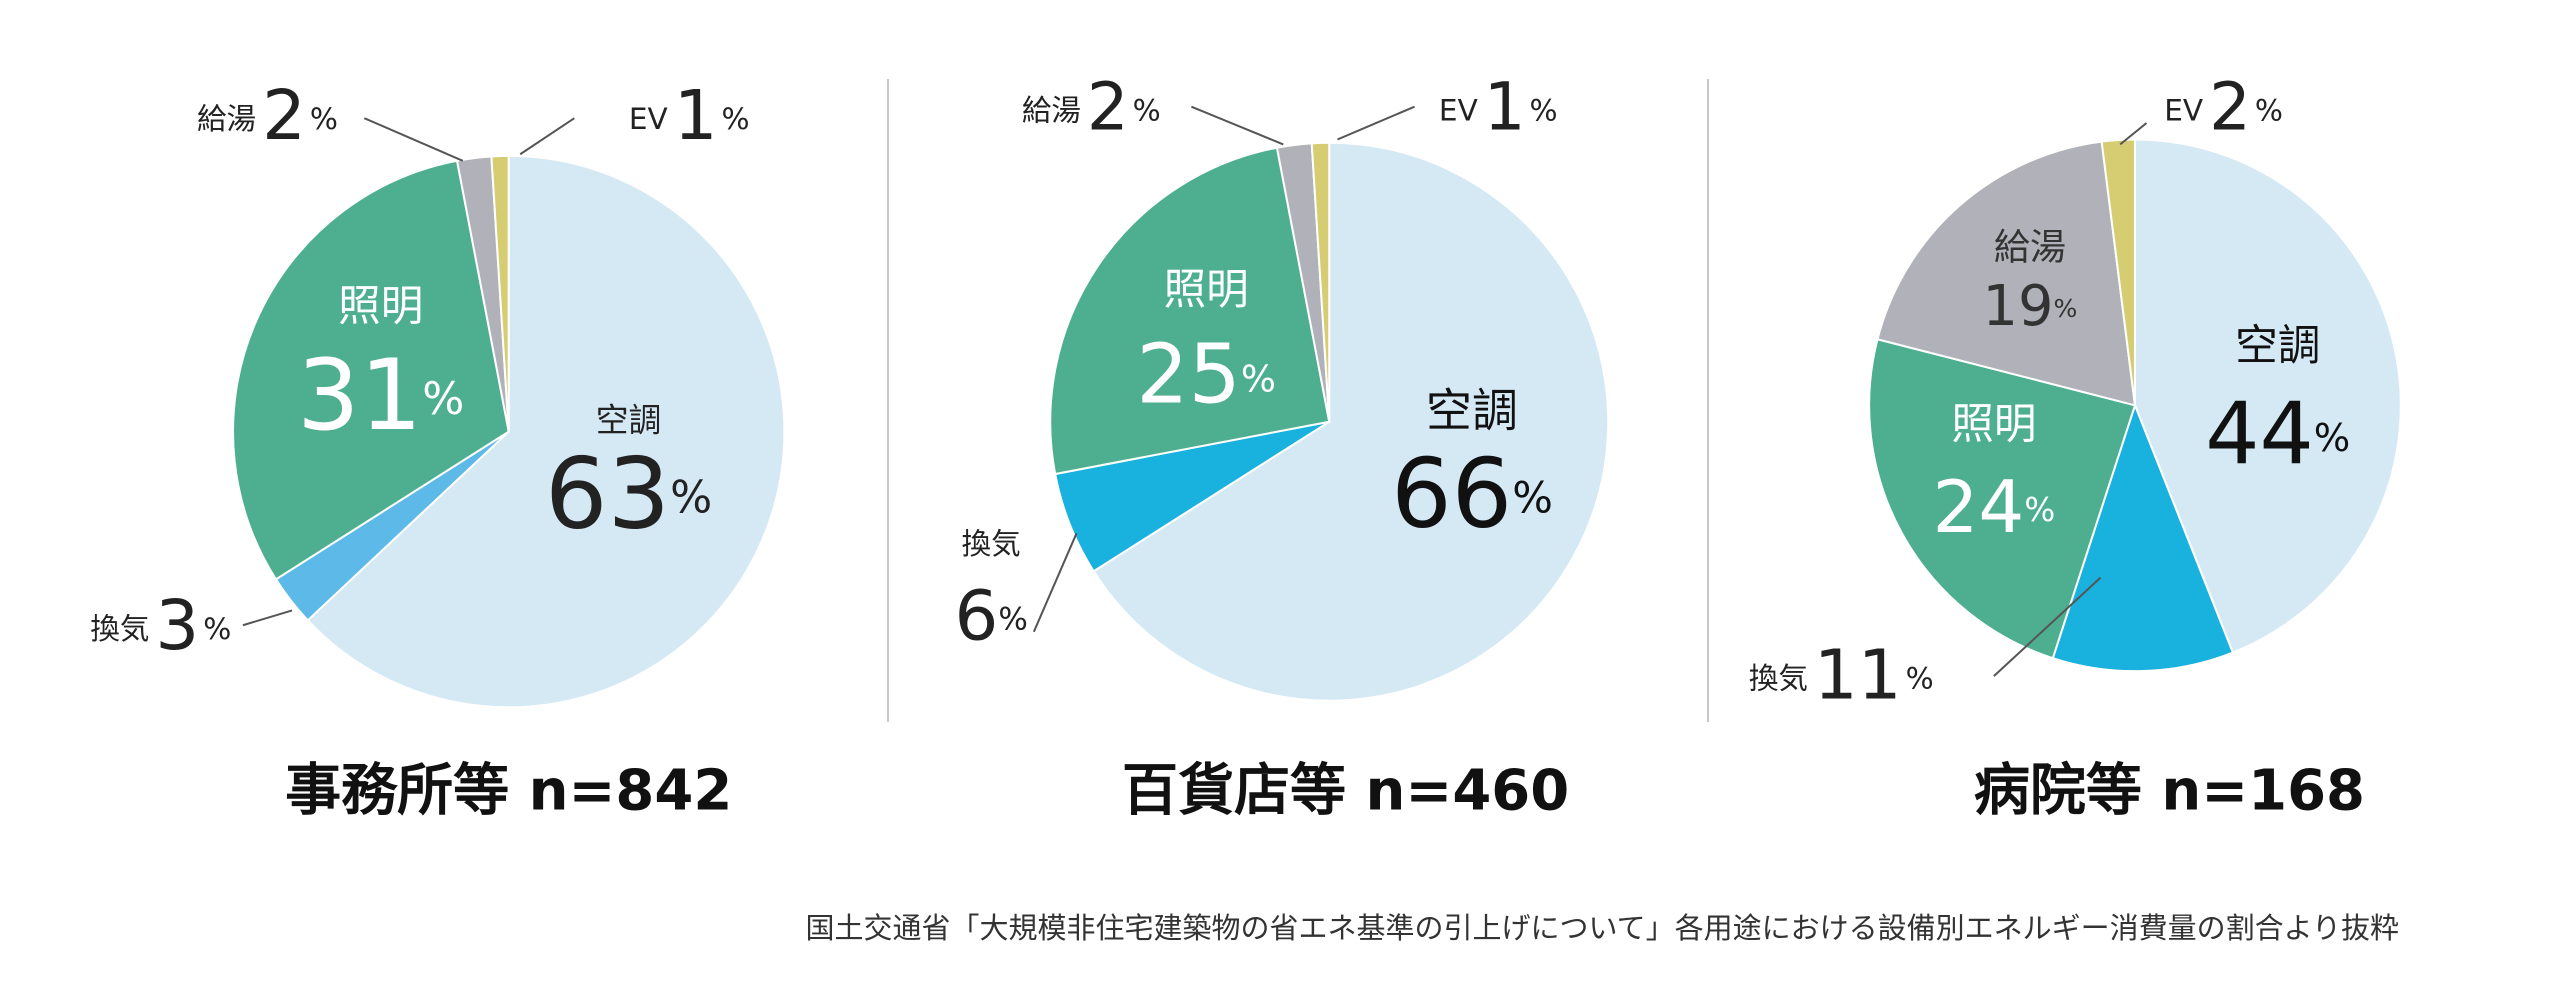  I want to click on chart-title: 病院等 n=168, so click(2169, 790).